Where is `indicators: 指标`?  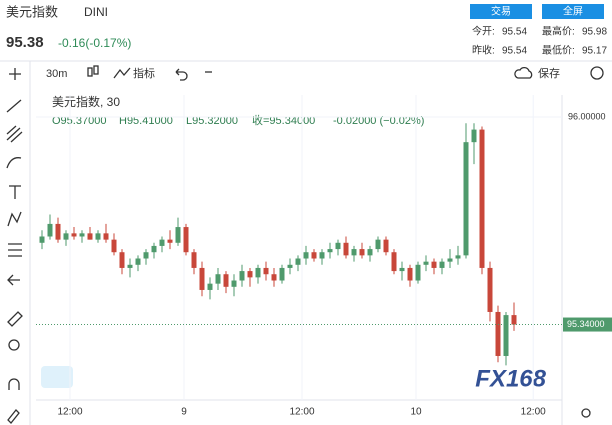 indicators: 指标 is located at coordinates (144, 73).